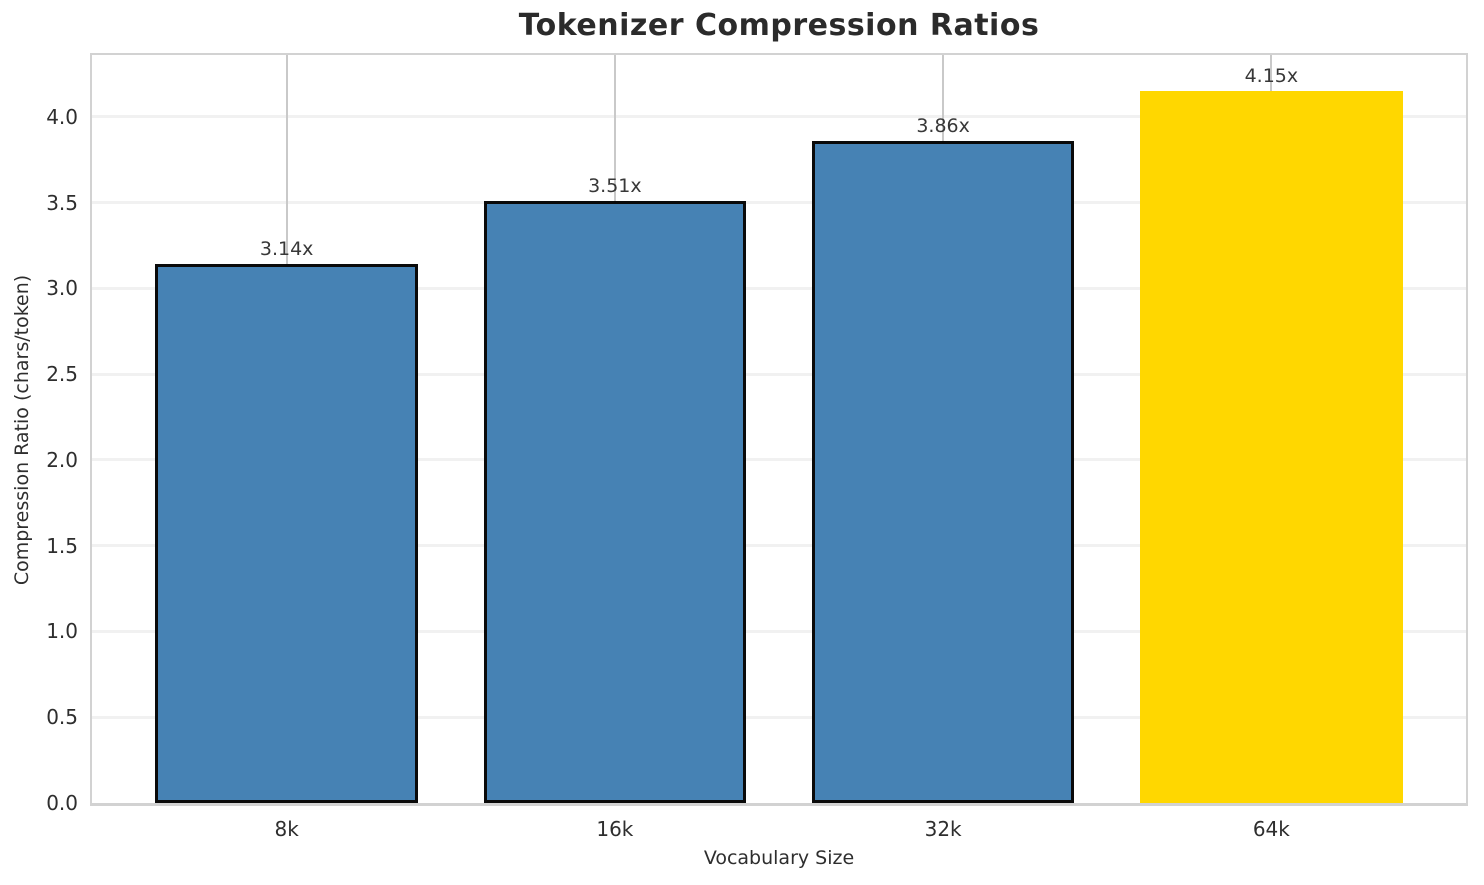  Describe the element at coordinates (62, 459) in the screenshot. I see `y-tick-label: 2.0` at that location.